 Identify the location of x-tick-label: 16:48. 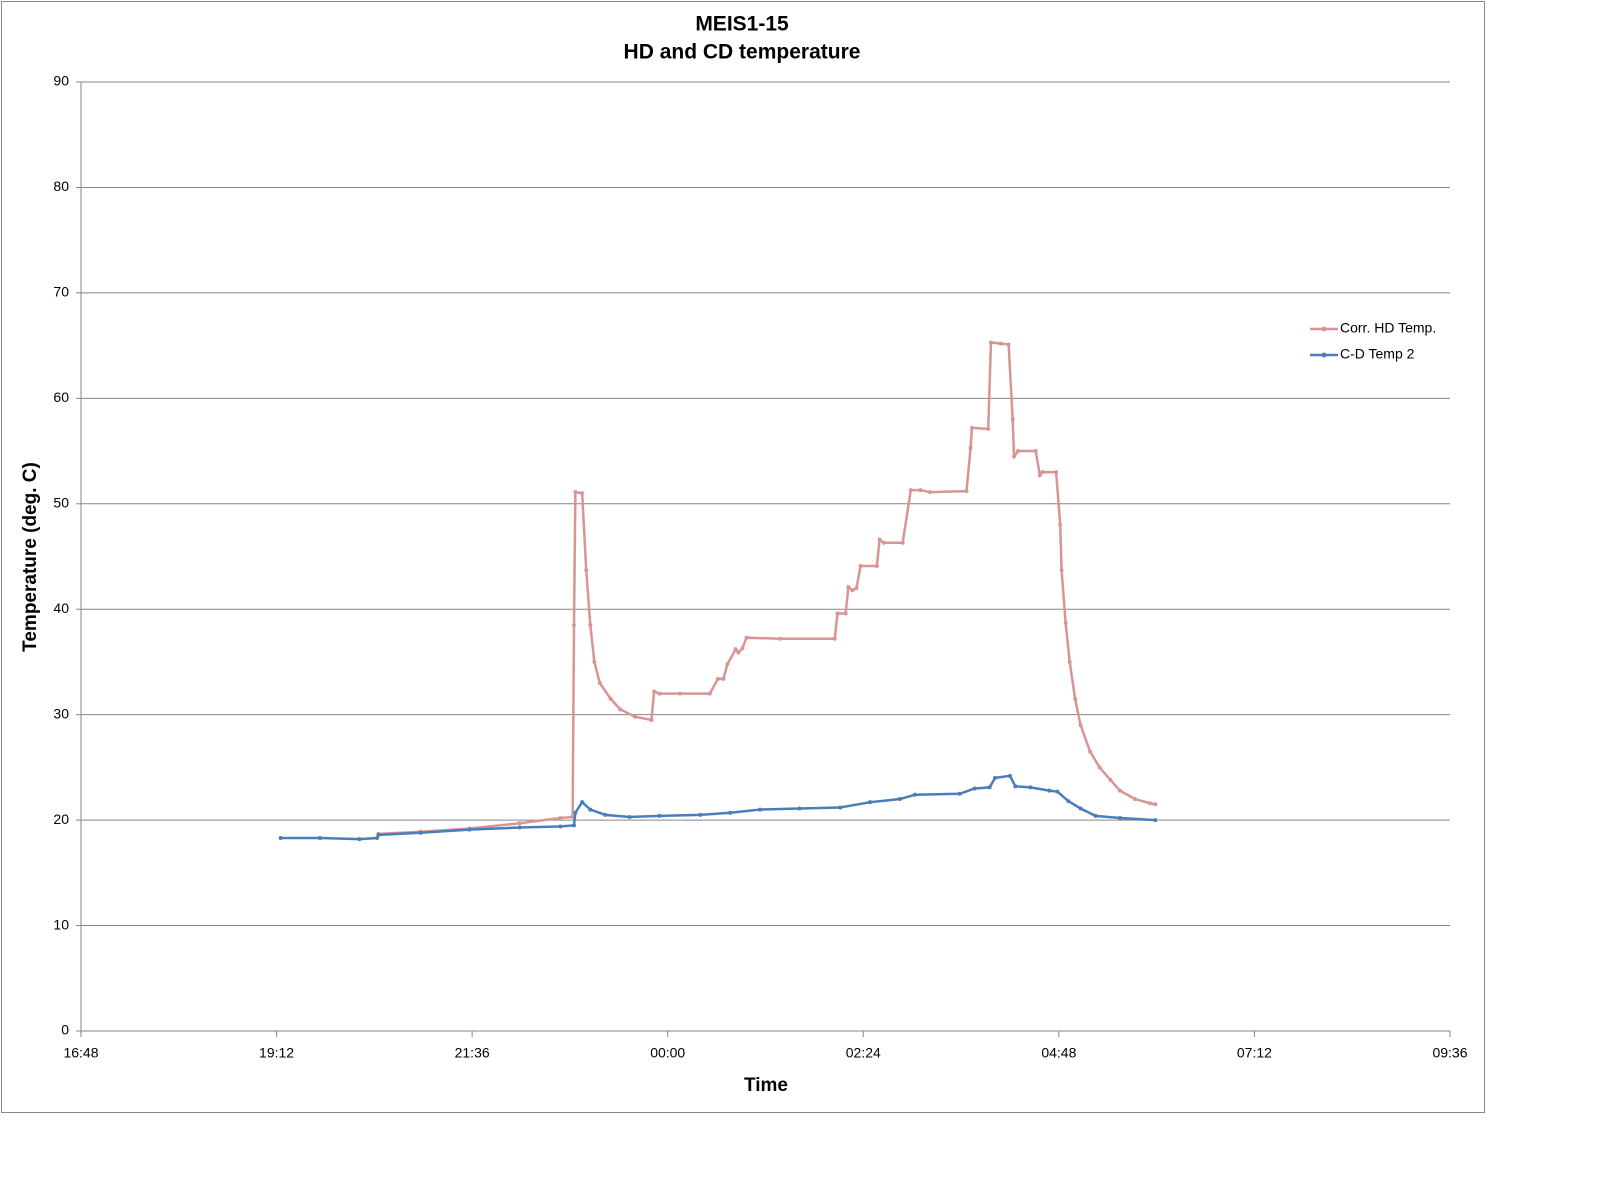
(80, 1053).